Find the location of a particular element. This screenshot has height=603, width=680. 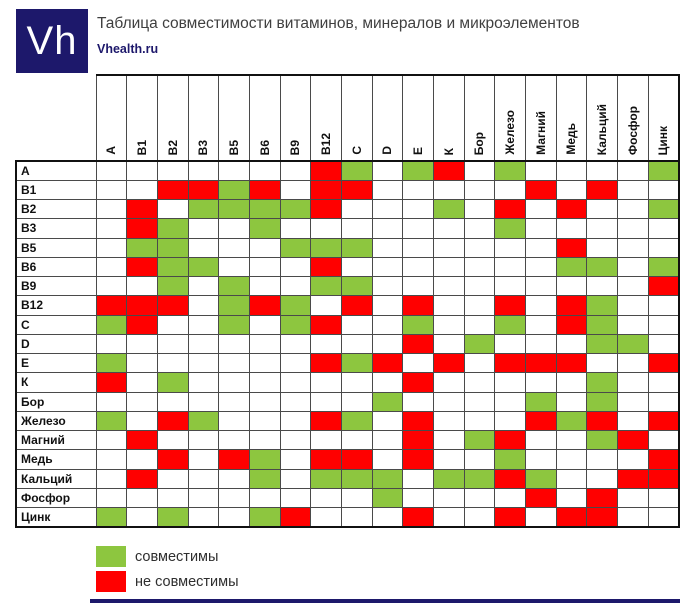

legend-incompatible-label: не совместимы is located at coordinates (187, 581).